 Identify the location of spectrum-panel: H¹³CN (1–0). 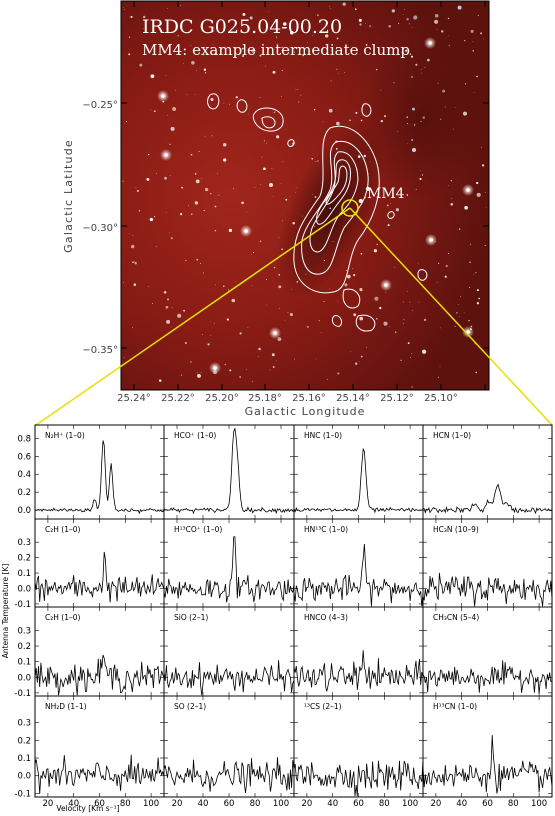
(487, 746).